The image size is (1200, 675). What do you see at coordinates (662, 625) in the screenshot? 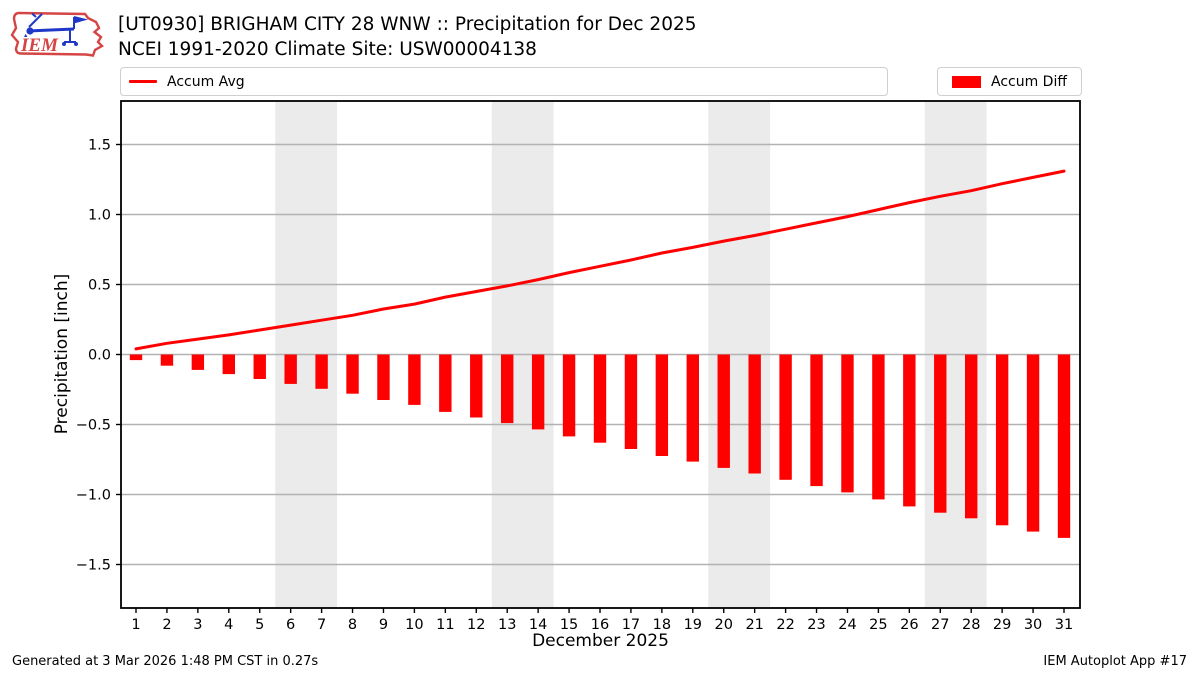
I see `x-tick-label: 18` at bounding box center [662, 625].